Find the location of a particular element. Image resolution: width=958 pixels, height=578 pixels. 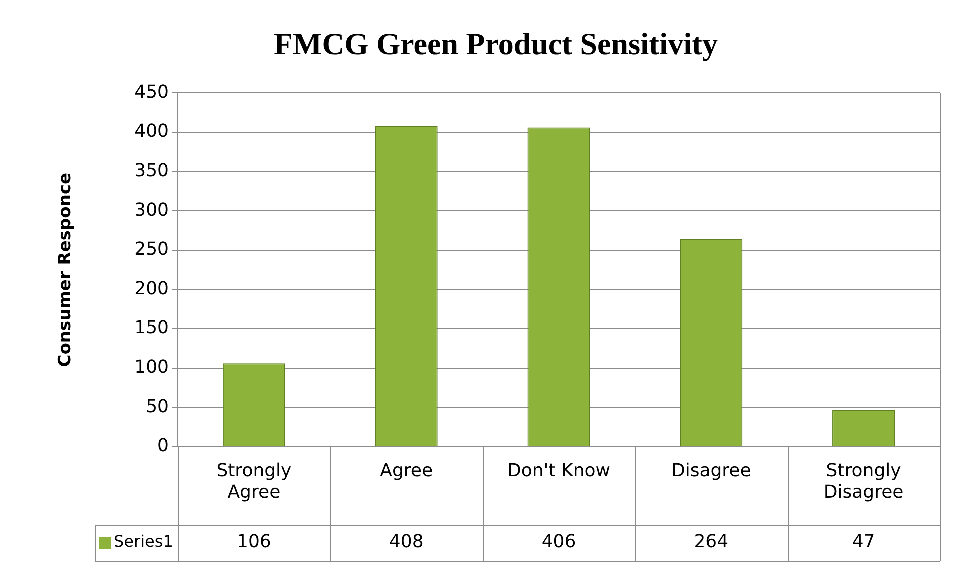

chart-title: FMCG Green Product Sensitivity is located at coordinates (496, 44).